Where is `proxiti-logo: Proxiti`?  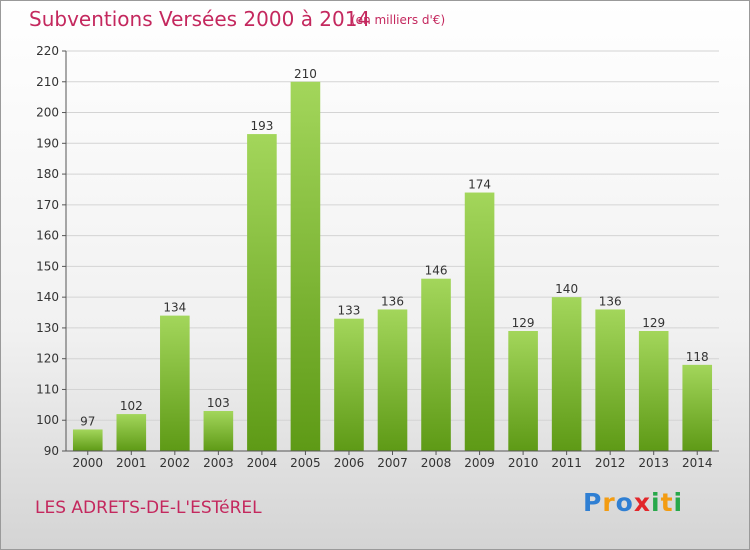 proxiti-logo: Proxiti is located at coordinates (633, 502).